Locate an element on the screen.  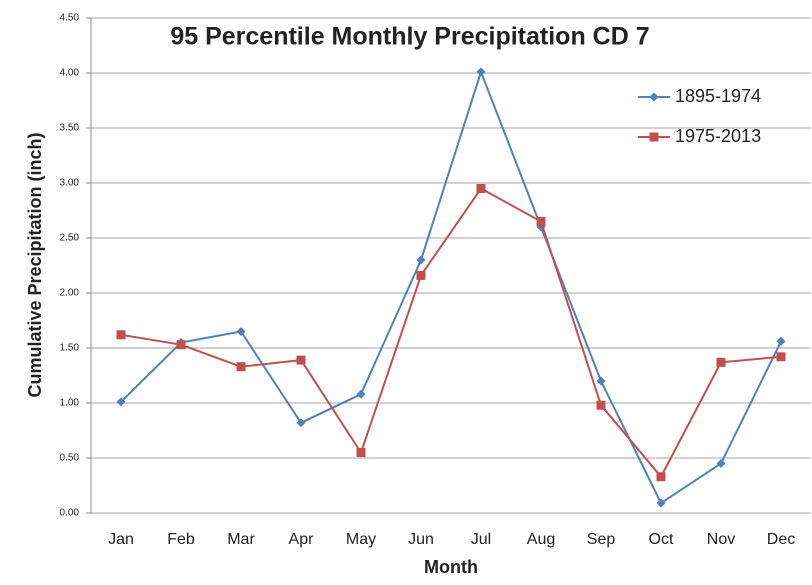
x-tick-label: Sep is located at coordinates (601, 539).